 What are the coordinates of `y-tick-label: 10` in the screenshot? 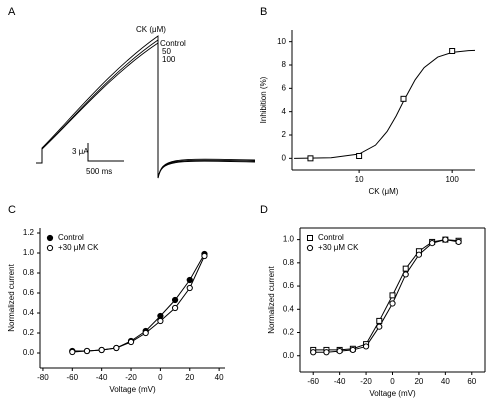 It's located at (281, 41).